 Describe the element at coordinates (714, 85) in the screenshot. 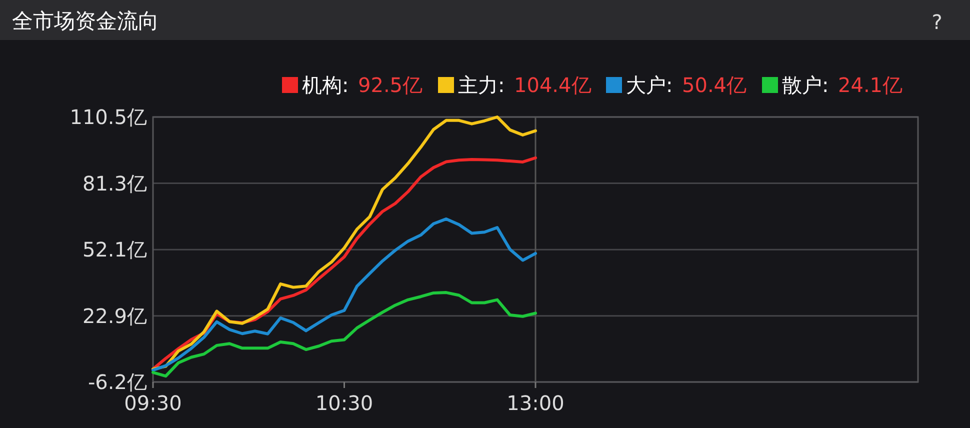

I see `text: 50.4亿` at that location.